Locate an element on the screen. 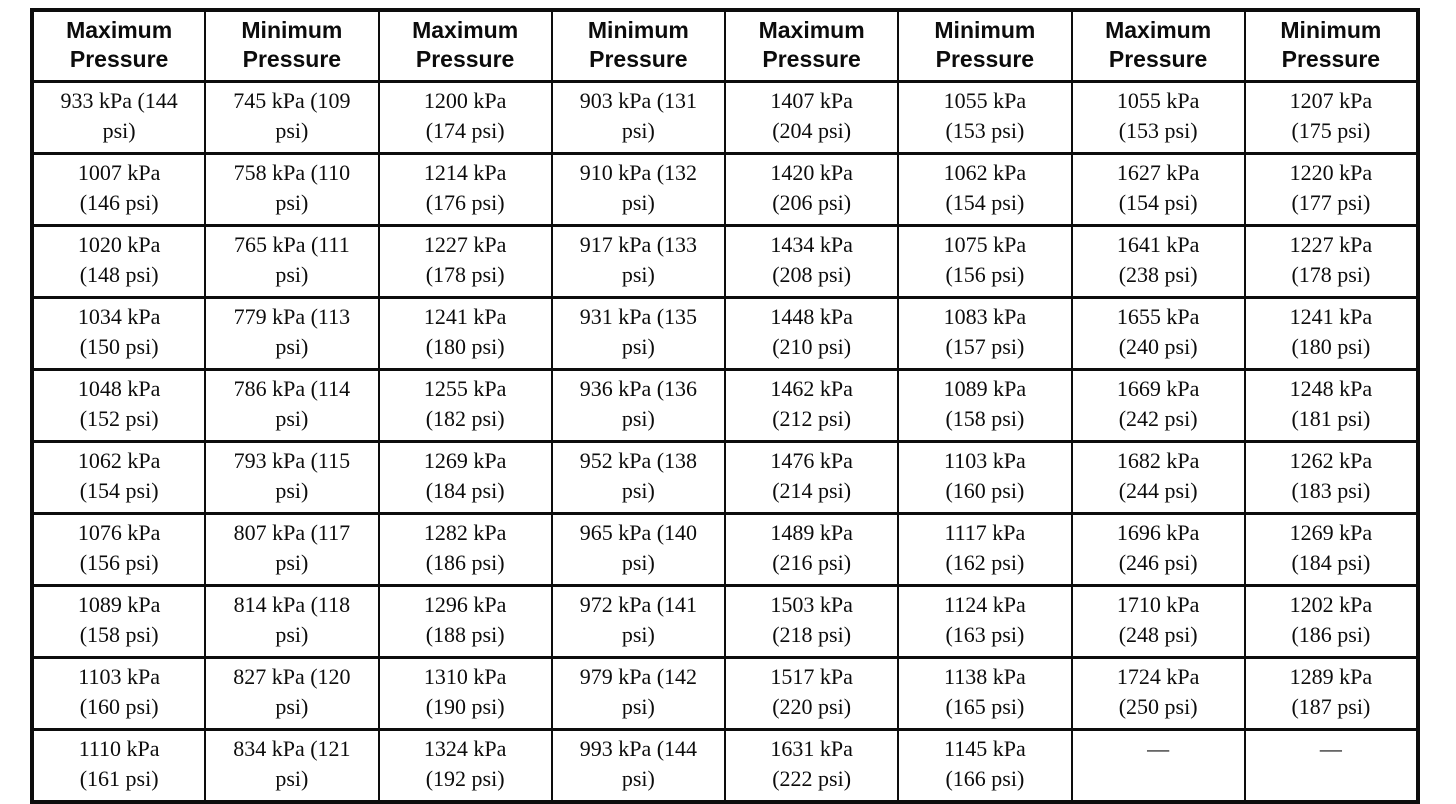 The image size is (1456, 804). column-header-3: Maximum Pressure is located at coordinates (465, 45).